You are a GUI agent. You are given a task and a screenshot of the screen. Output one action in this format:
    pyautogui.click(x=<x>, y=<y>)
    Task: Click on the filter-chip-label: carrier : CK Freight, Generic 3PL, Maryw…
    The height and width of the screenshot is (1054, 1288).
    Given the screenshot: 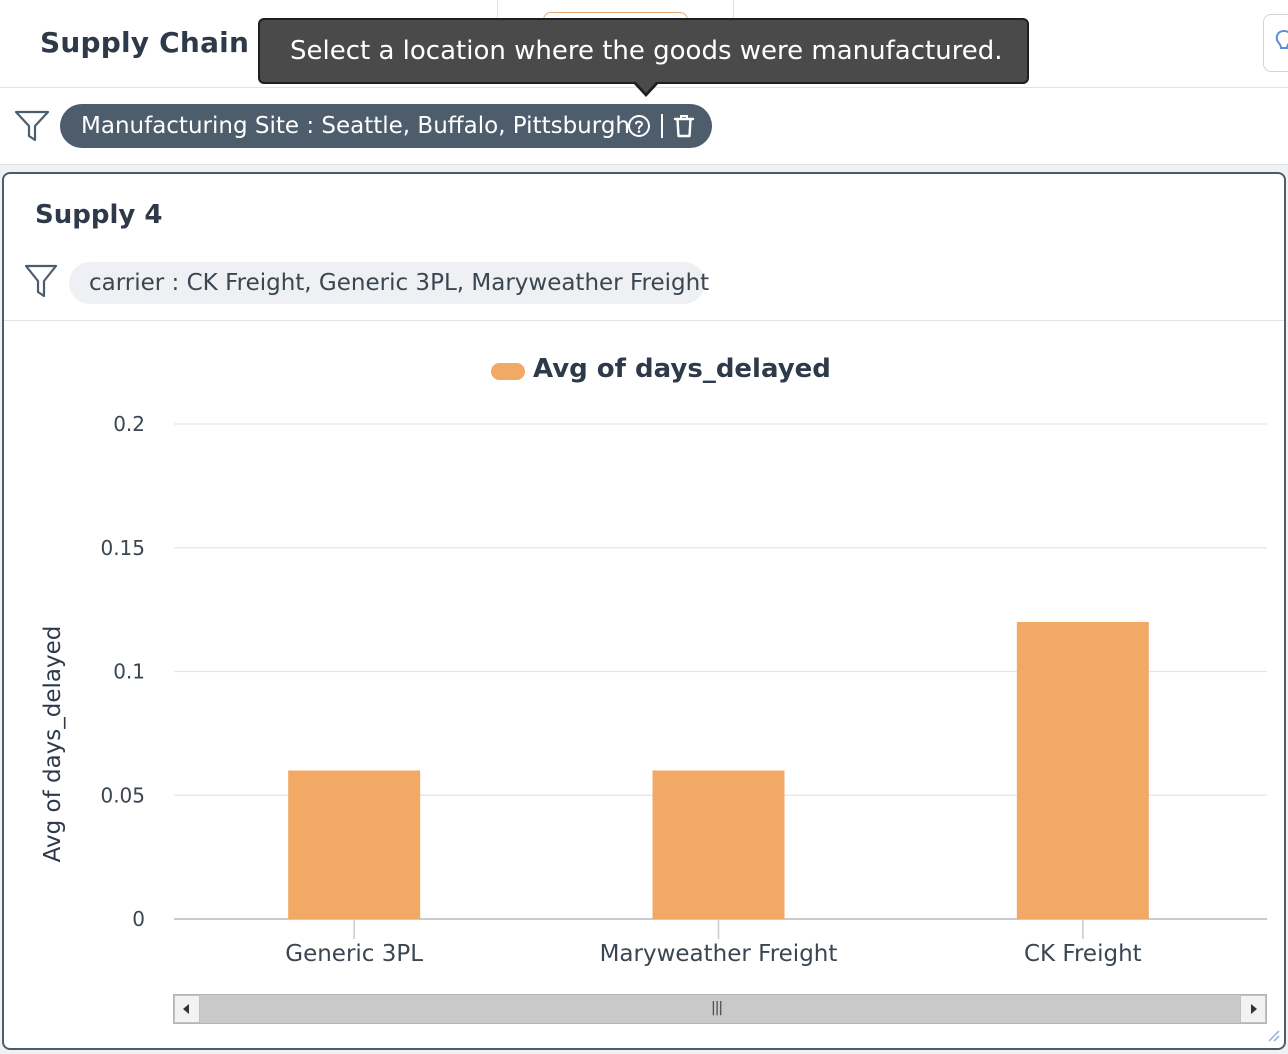 What is the action you would take?
    pyautogui.click(x=399, y=283)
    